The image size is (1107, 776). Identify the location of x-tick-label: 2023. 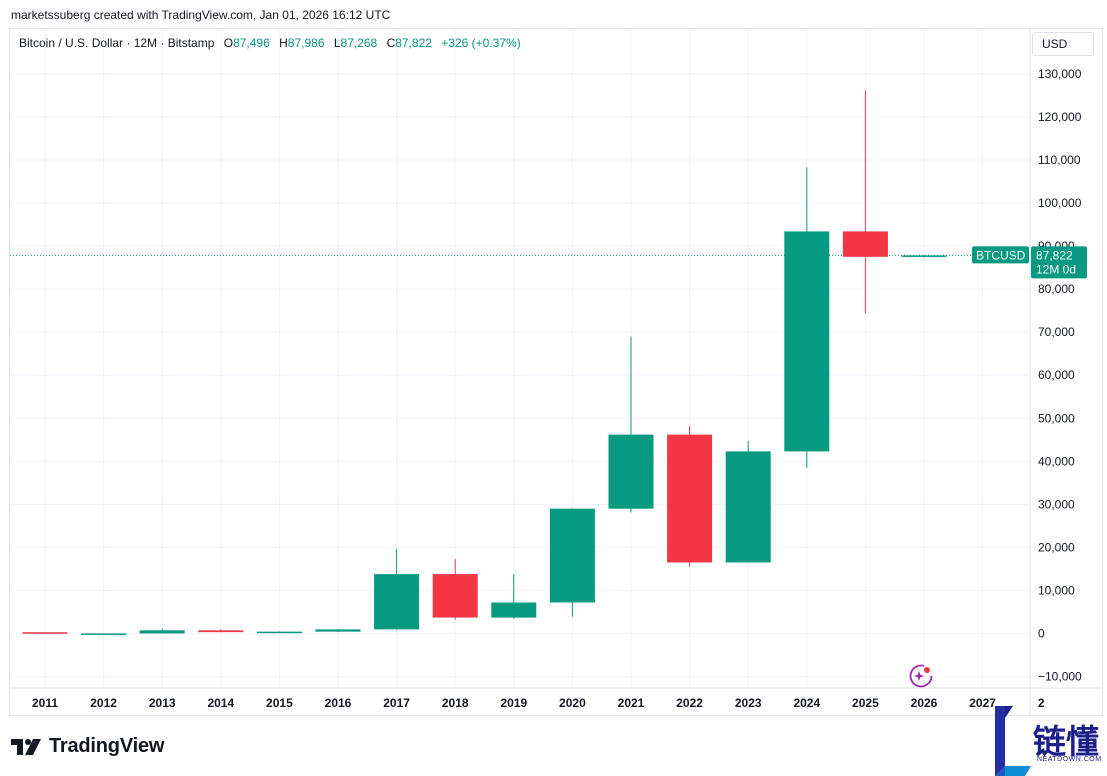
(748, 703).